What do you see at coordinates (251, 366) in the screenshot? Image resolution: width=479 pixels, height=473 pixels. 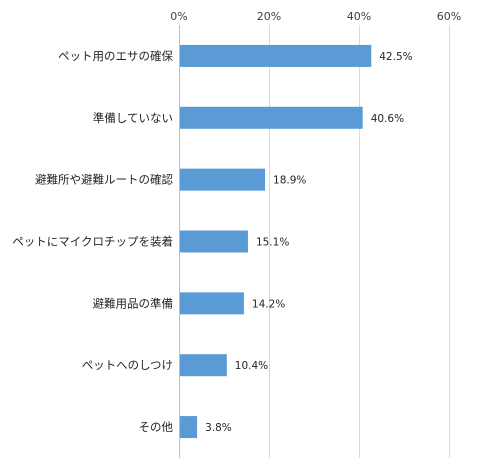 I see `data-label: 10.4%` at bounding box center [251, 366].